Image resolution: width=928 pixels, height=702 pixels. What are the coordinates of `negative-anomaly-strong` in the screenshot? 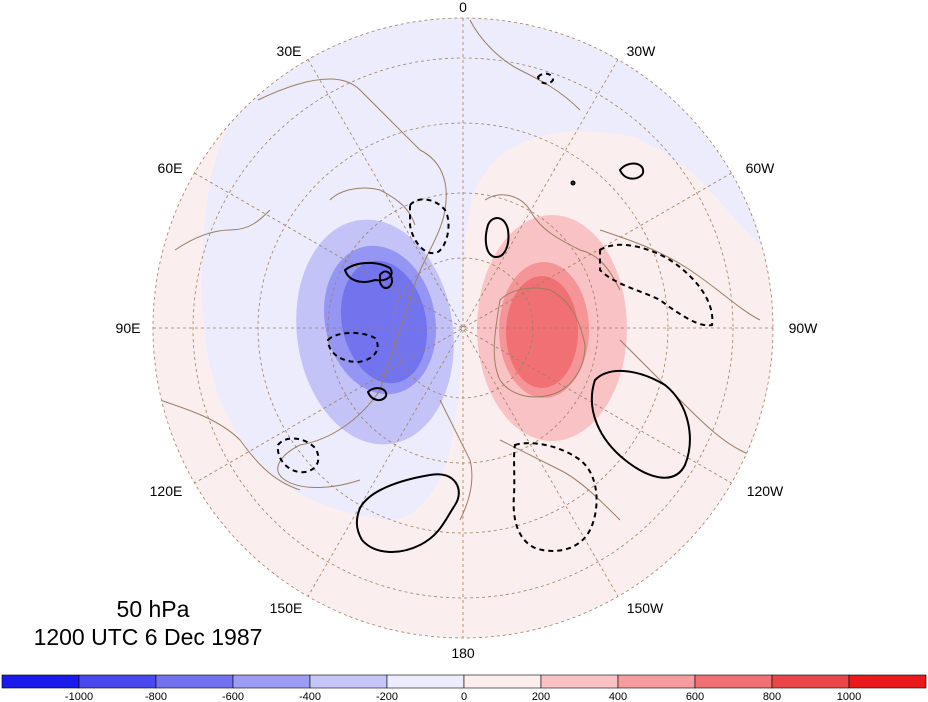 It's located at (384, 322).